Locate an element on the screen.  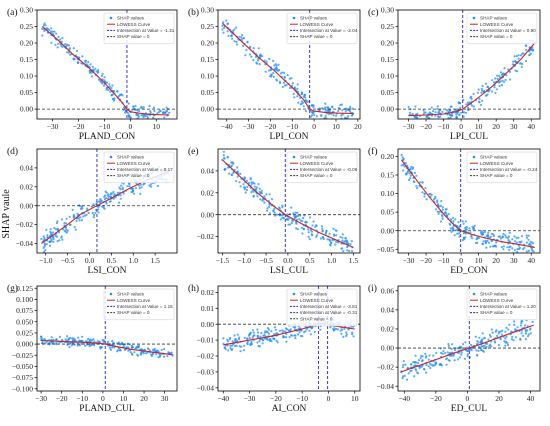
x-tick-label: 0 is located at coordinates (103, 398).